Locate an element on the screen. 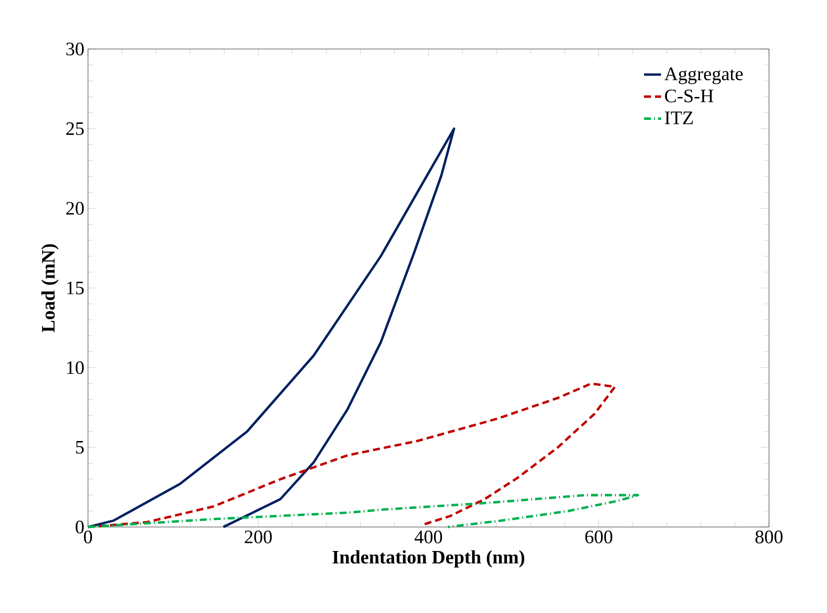 The width and height of the screenshot is (827, 613). y-tick-label: 5 is located at coordinates (80, 447).